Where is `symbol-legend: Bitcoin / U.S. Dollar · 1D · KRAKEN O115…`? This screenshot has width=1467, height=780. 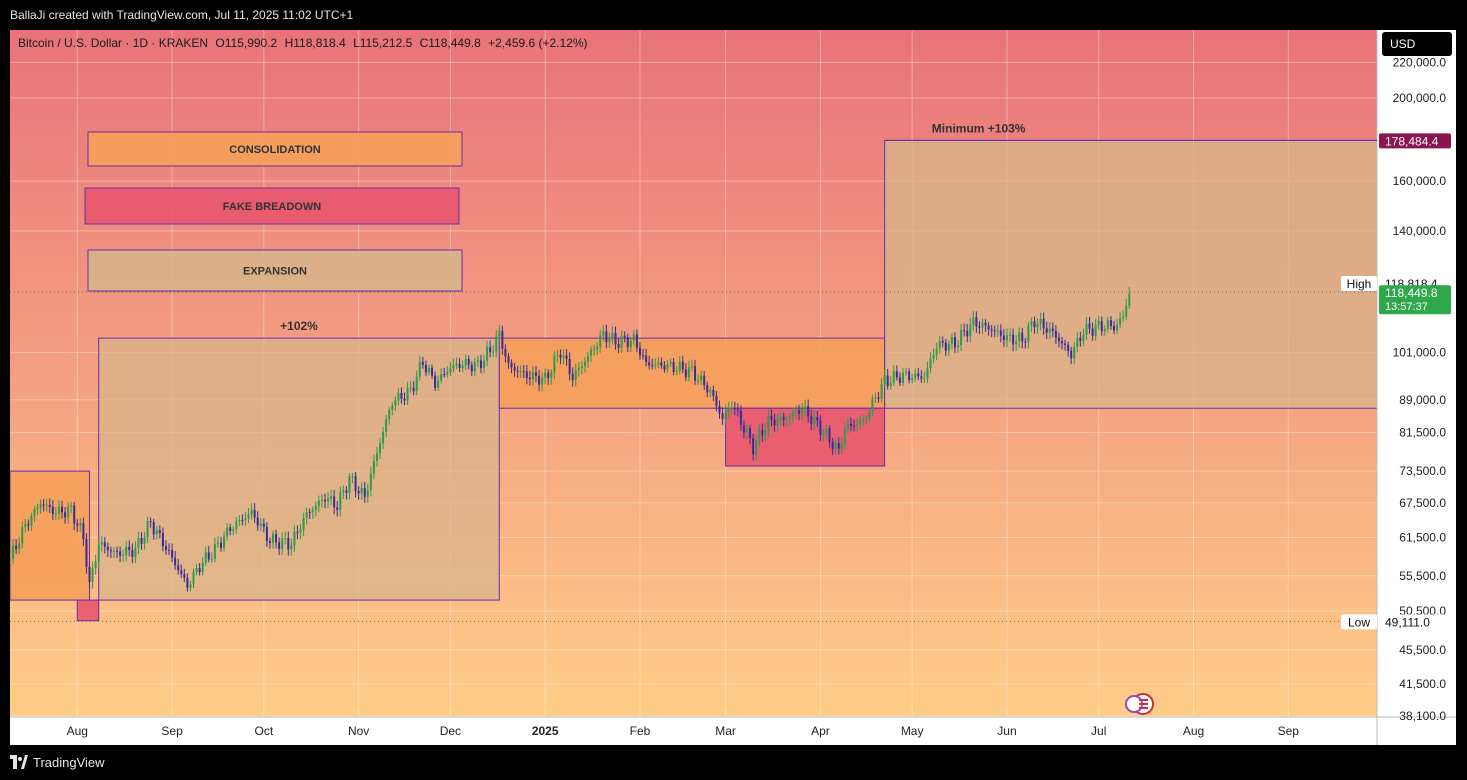 symbol-legend: Bitcoin / U.S. Dollar · 1D · KRAKEN O115… is located at coordinates (305, 43).